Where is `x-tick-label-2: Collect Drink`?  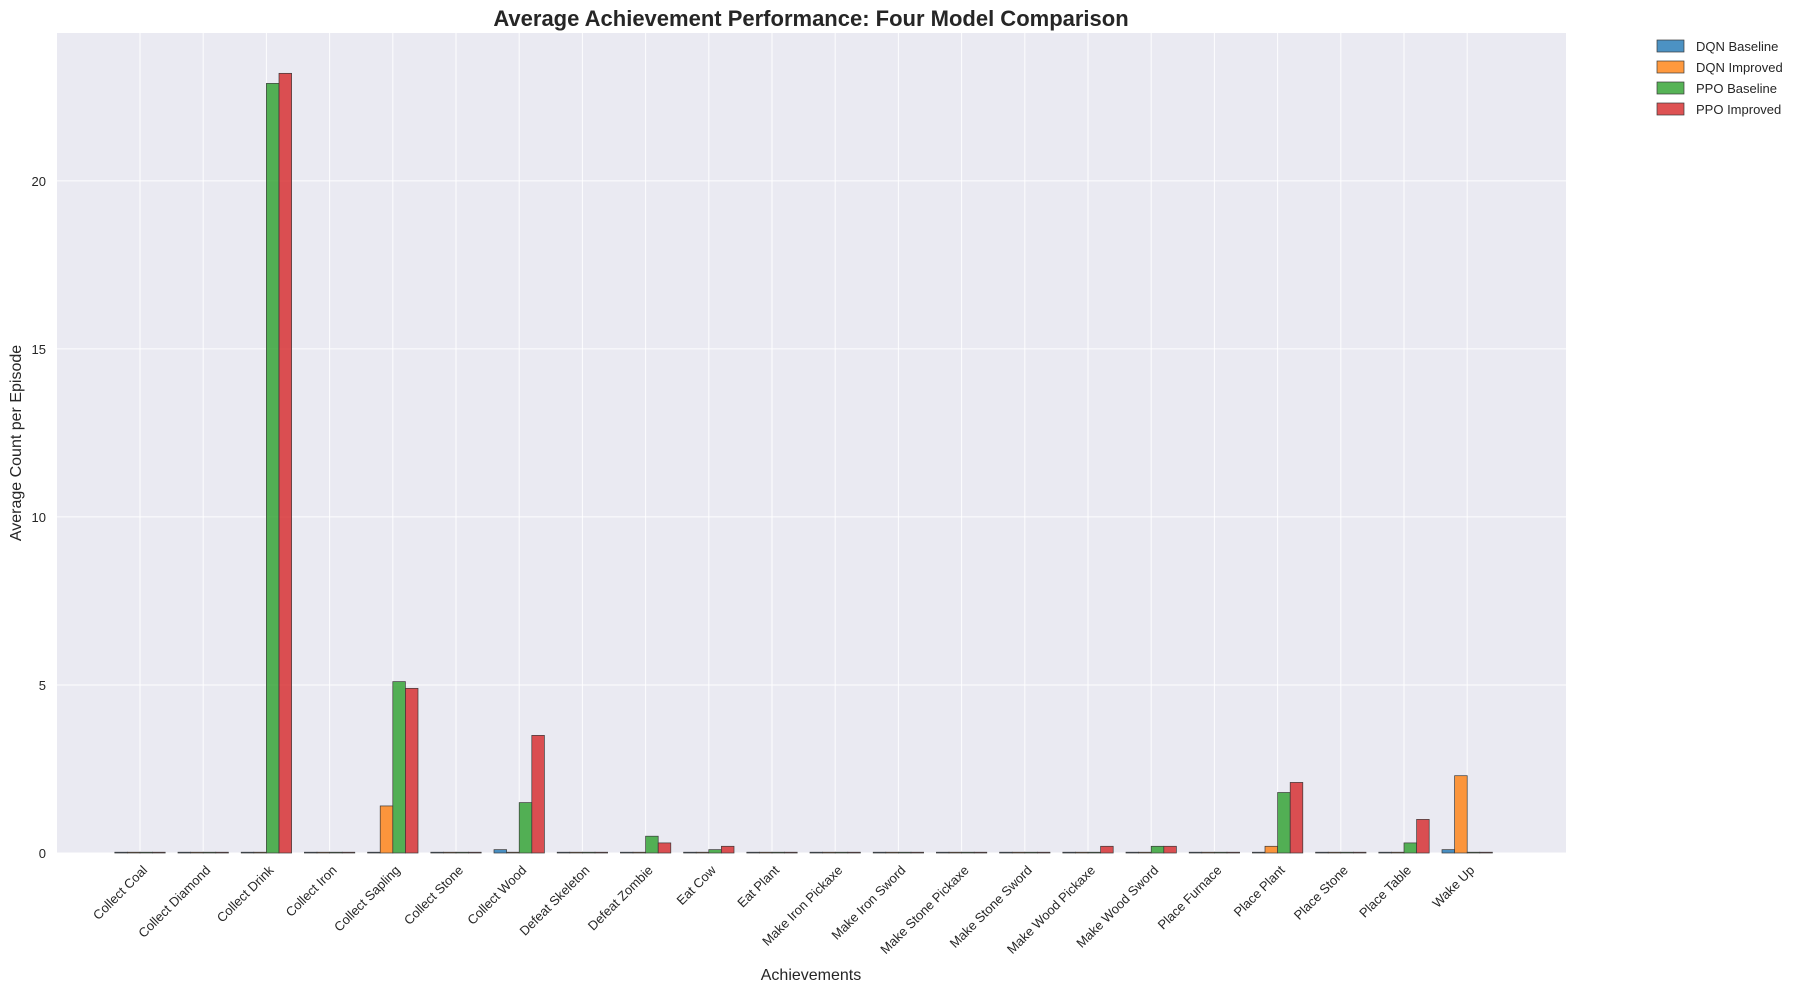 x-tick-label-2: Collect Drink is located at coordinates (245, 893).